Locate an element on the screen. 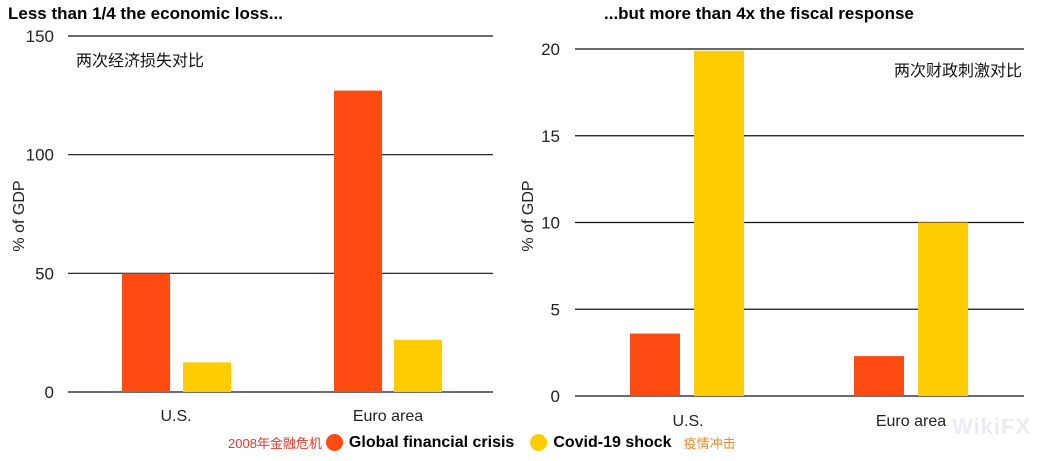 Image resolution: width=1051 pixels, height=461 pixels. left-ylabel: % of GDP is located at coordinates (19, 215).